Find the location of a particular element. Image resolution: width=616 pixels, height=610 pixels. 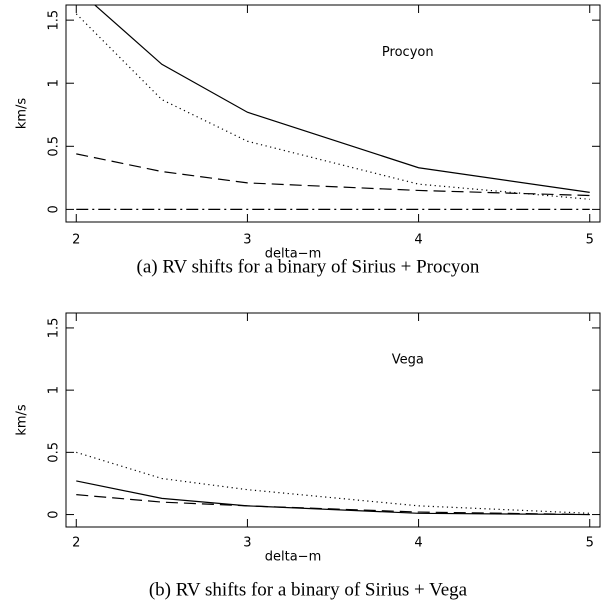

annotation: Procyon is located at coordinates (408, 52).